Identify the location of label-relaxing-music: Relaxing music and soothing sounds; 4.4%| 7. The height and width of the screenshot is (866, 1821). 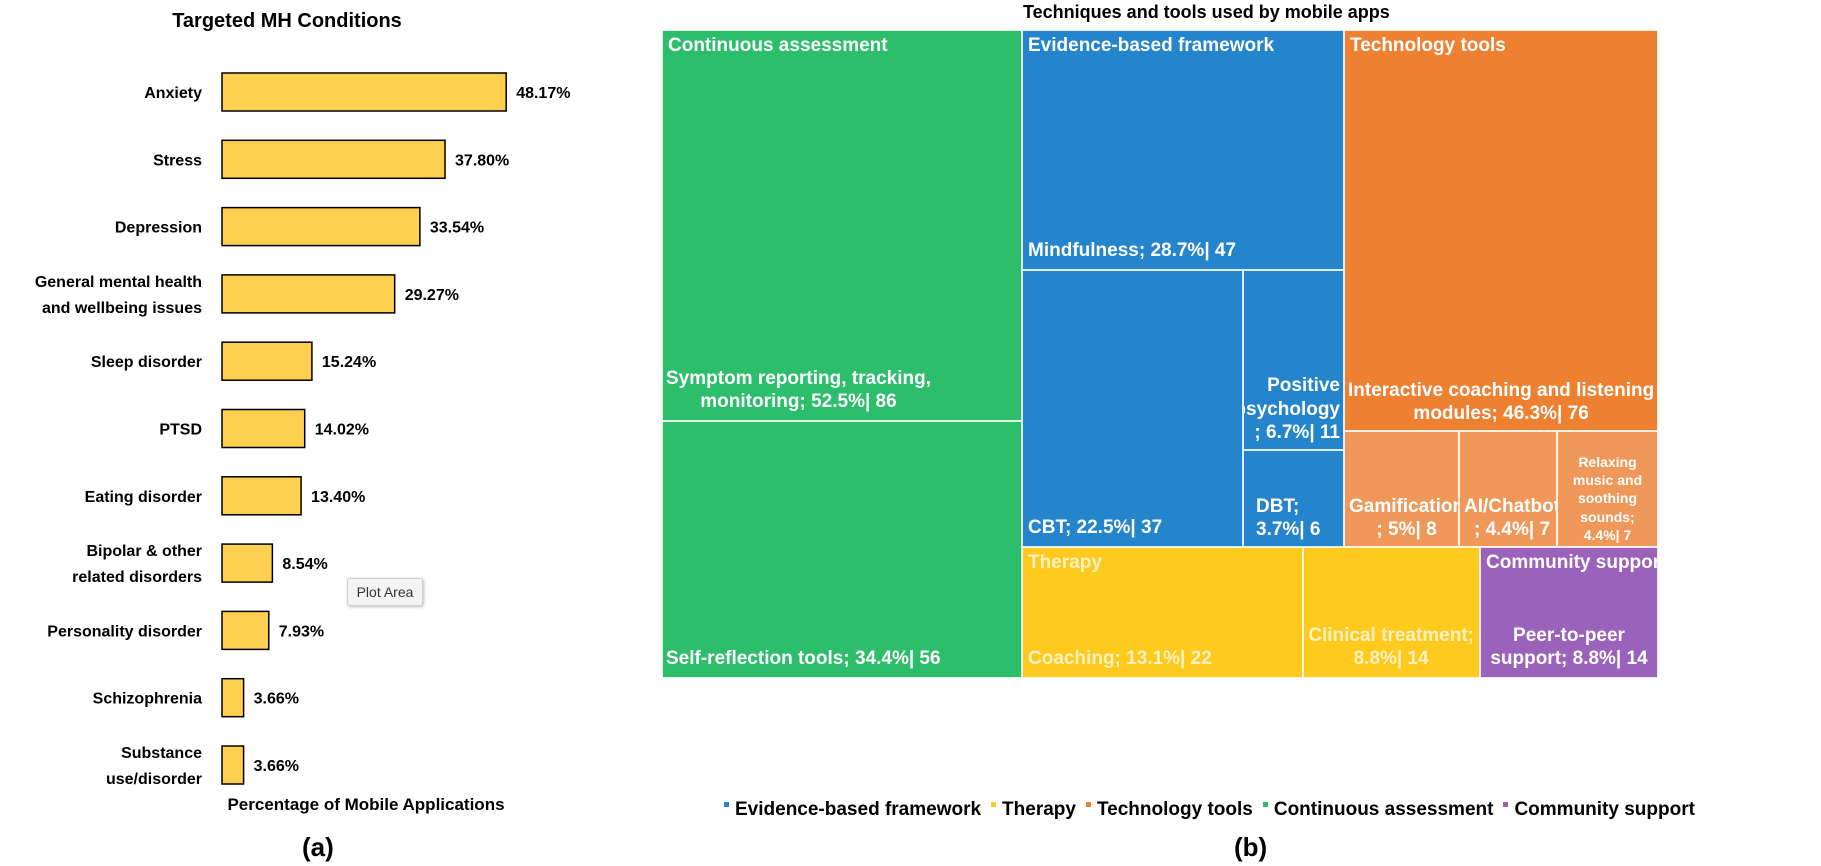
(1607, 498).